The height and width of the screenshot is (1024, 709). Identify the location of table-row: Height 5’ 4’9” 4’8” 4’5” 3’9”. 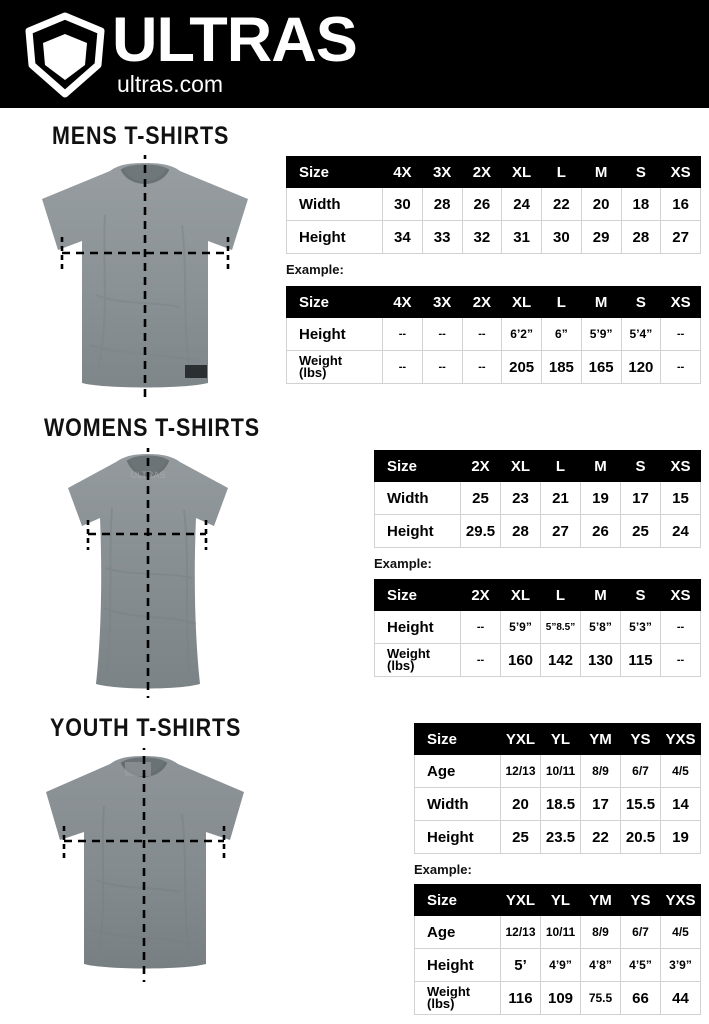
(557, 965).